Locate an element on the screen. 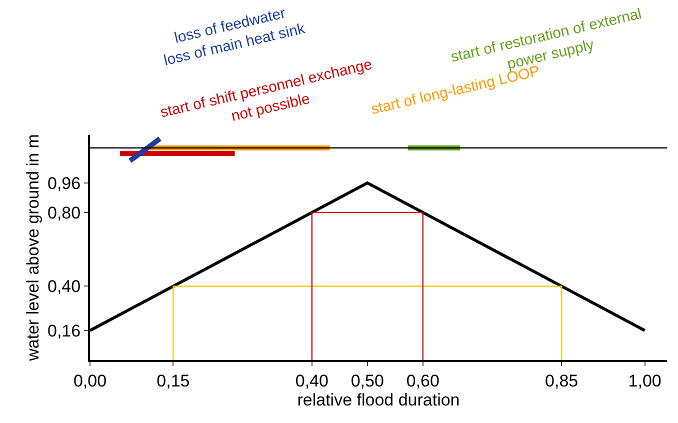  y-tick-label: 0,40 is located at coordinates (64, 286).